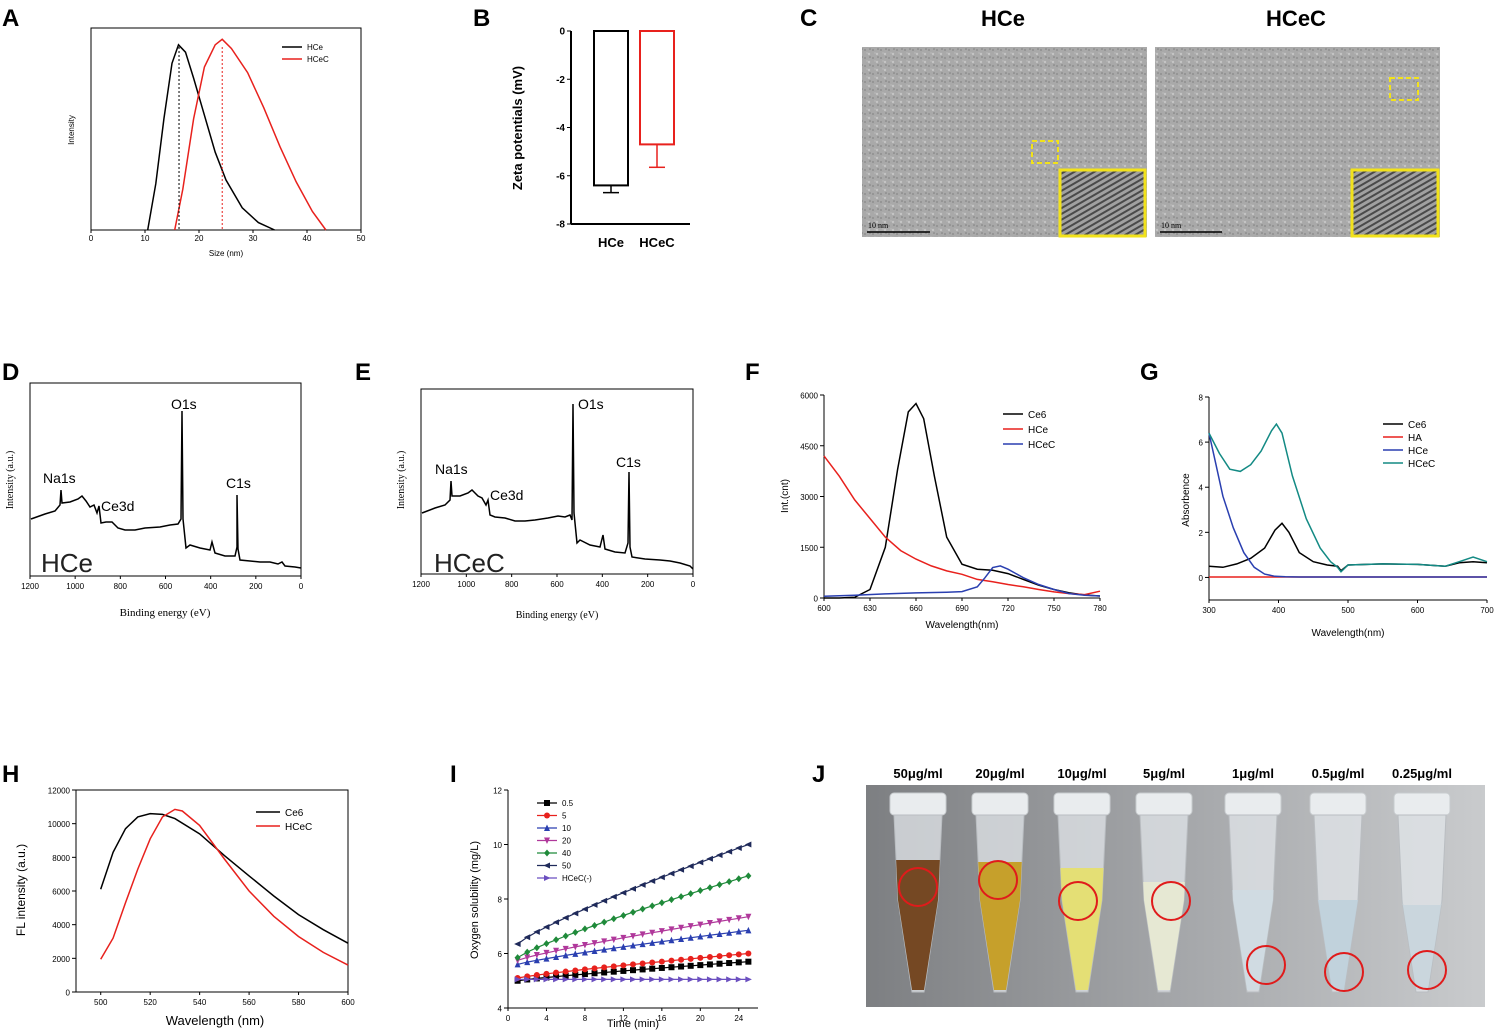  Describe the element at coordinates (1421, 464) in the screenshot. I see `legend-g-hcec: HCeC` at that location.